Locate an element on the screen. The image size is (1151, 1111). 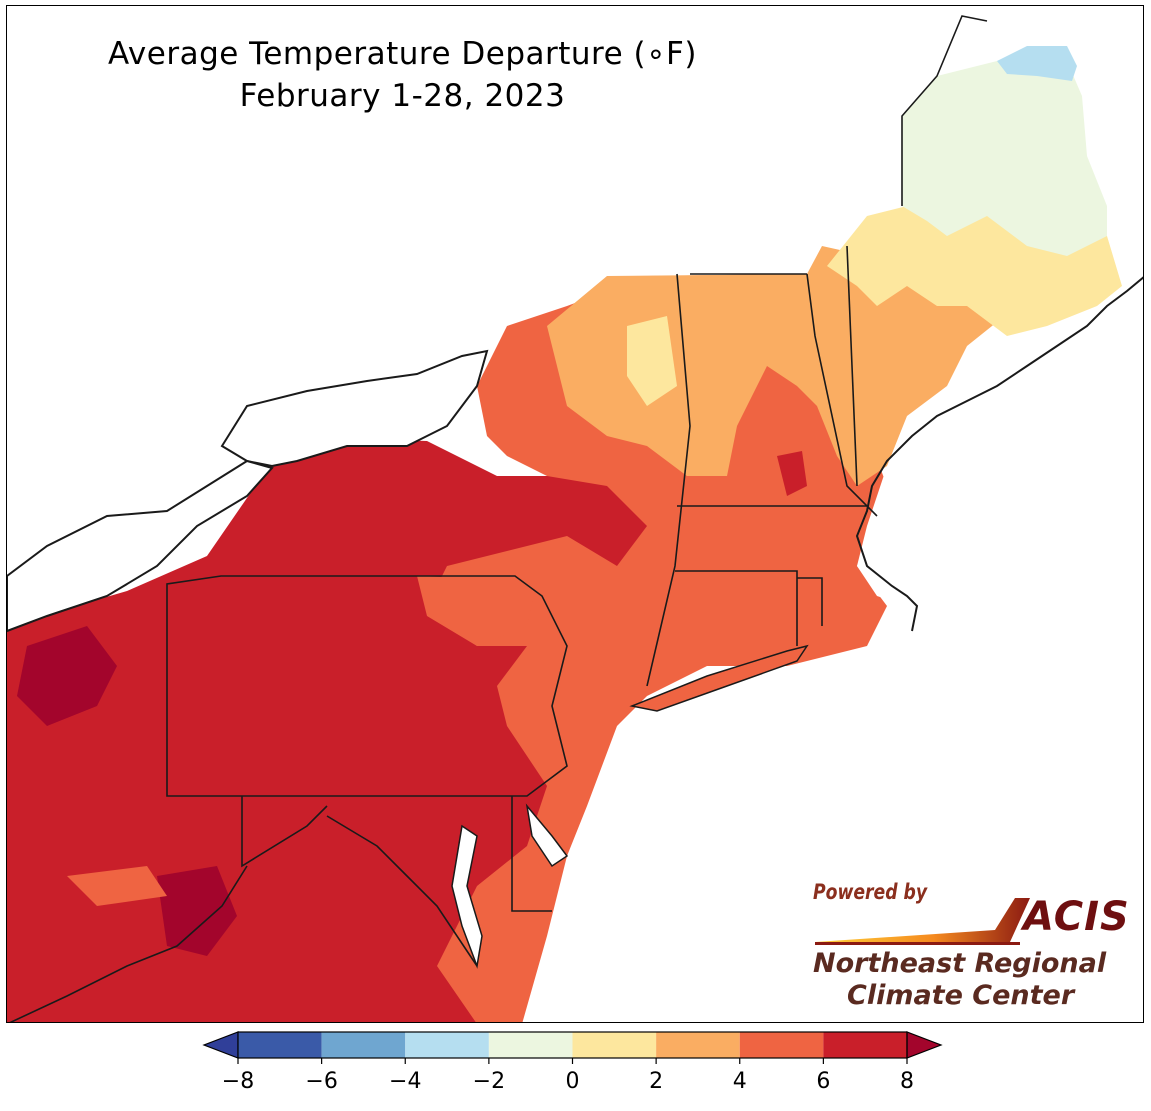
colorbar-ticks: −8 −6 −4 −2 0 2 4 6 8 is located at coordinates (568, 1076).